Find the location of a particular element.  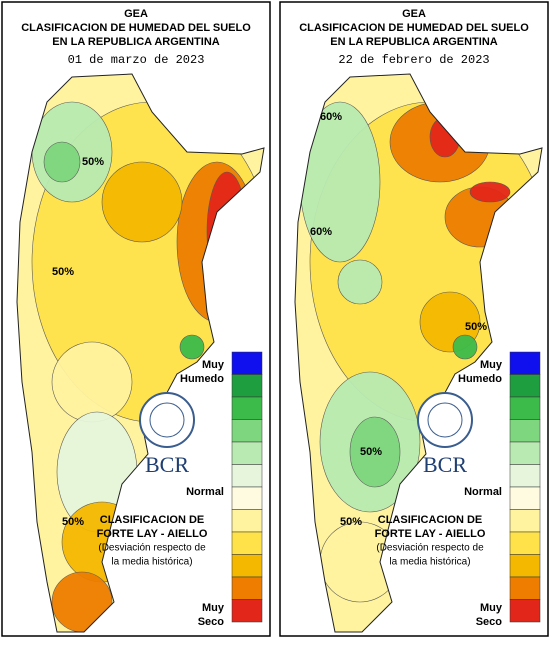

map-date: 22 de febrero de 2023 is located at coordinates (413, 60).